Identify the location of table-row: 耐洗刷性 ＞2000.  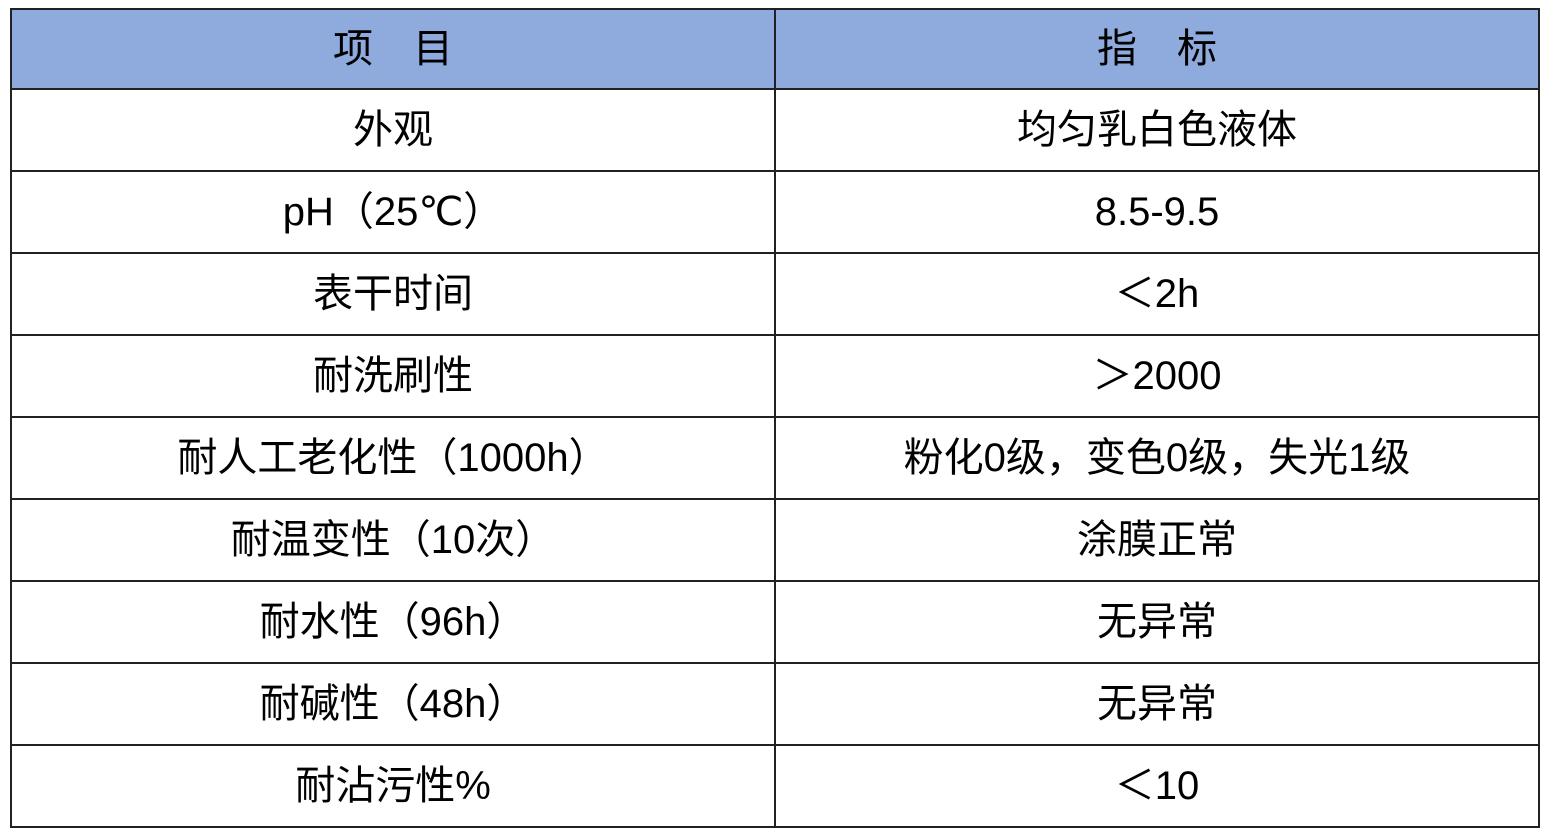
(775, 376).